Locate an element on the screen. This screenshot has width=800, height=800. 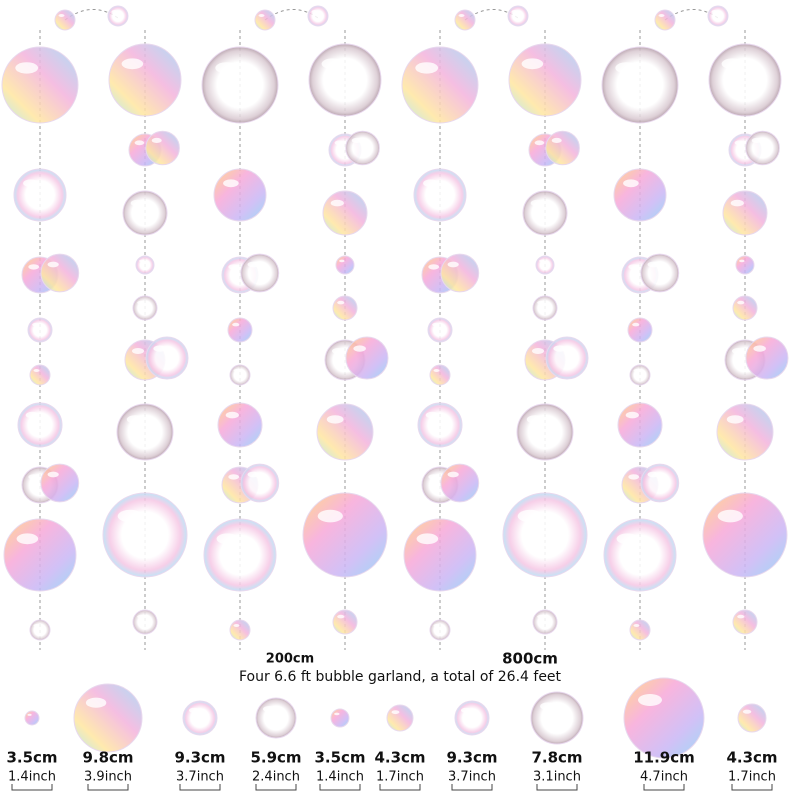
size-inch: 3.7inch is located at coordinates (200, 777).